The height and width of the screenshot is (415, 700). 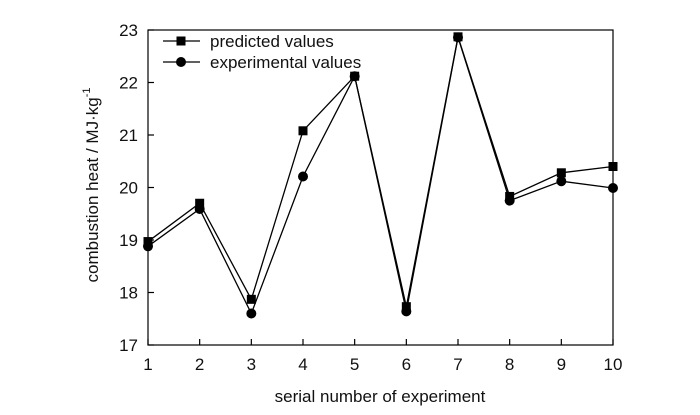 What do you see at coordinates (128, 83) in the screenshot?
I see `y-tick-label: 22` at bounding box center [128, 83].